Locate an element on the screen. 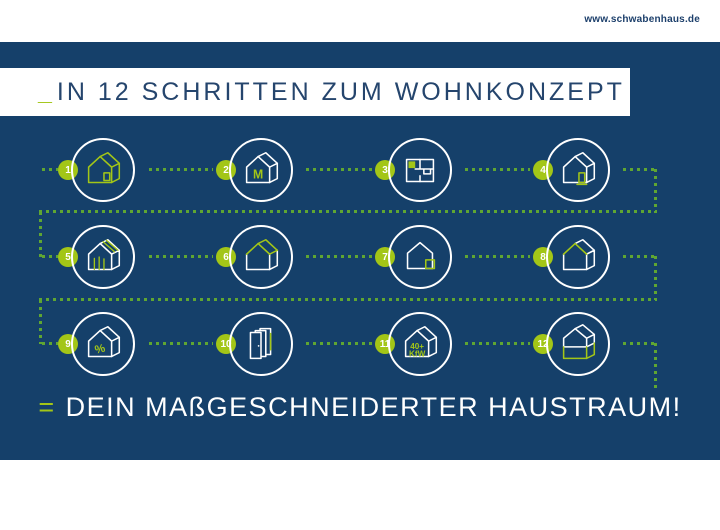  title-underscore: _ is located at coordinates (46, 91).